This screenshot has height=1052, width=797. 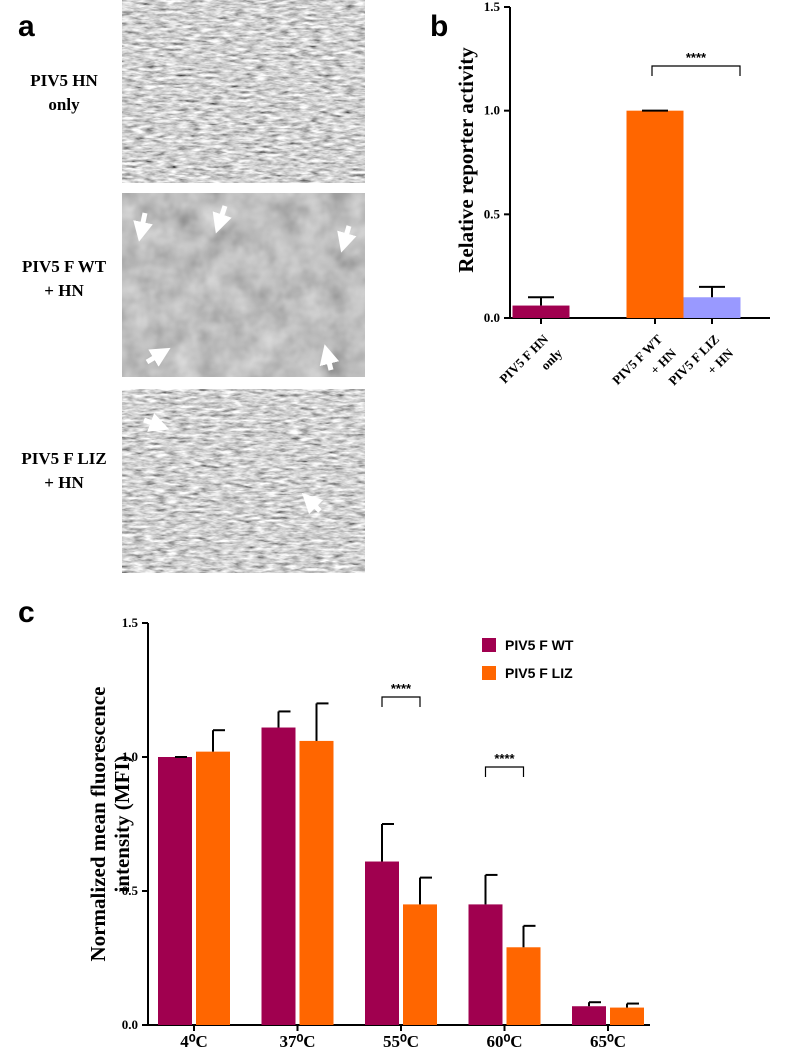 I want to click on x-tick-label: 55⁰C, so click(x=401, y=1041).